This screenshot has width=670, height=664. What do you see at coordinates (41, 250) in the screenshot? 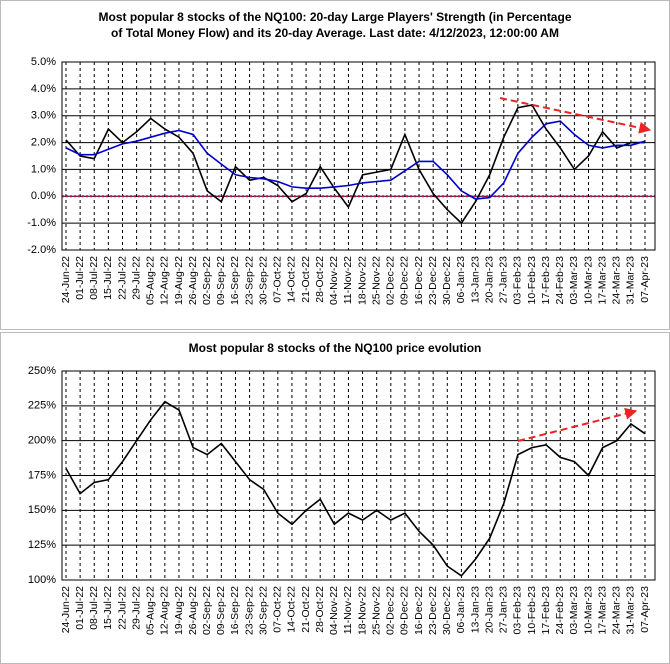
I see `y-tick-label: -2.0%` at bounding box center [41, 250].